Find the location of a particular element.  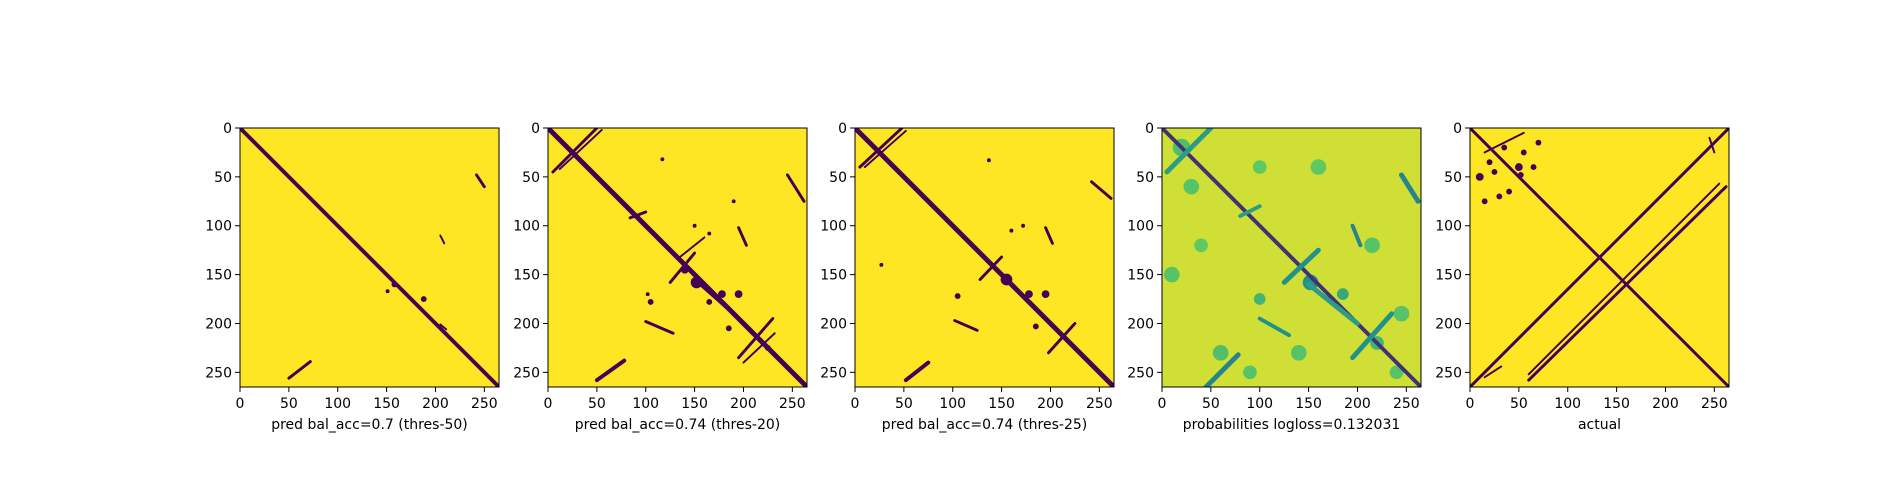

x-axis-label: probabilities logloss=0.132031 is located at coordinates (1292, 425).